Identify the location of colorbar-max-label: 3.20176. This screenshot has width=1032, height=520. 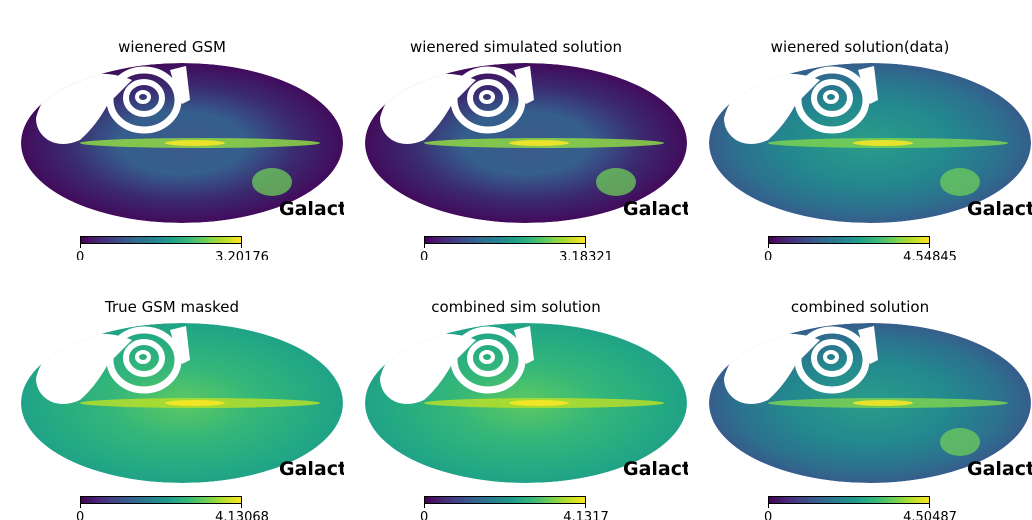
(242, 255).